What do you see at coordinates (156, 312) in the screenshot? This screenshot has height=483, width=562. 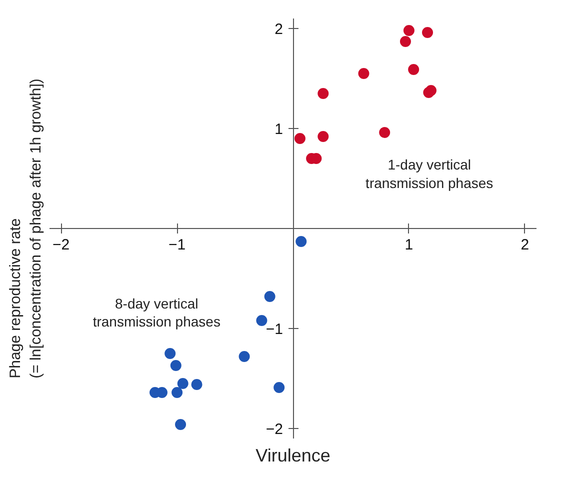 I see `annotation: 8-day vertical transmission phases` at bounding box center [156, 312].